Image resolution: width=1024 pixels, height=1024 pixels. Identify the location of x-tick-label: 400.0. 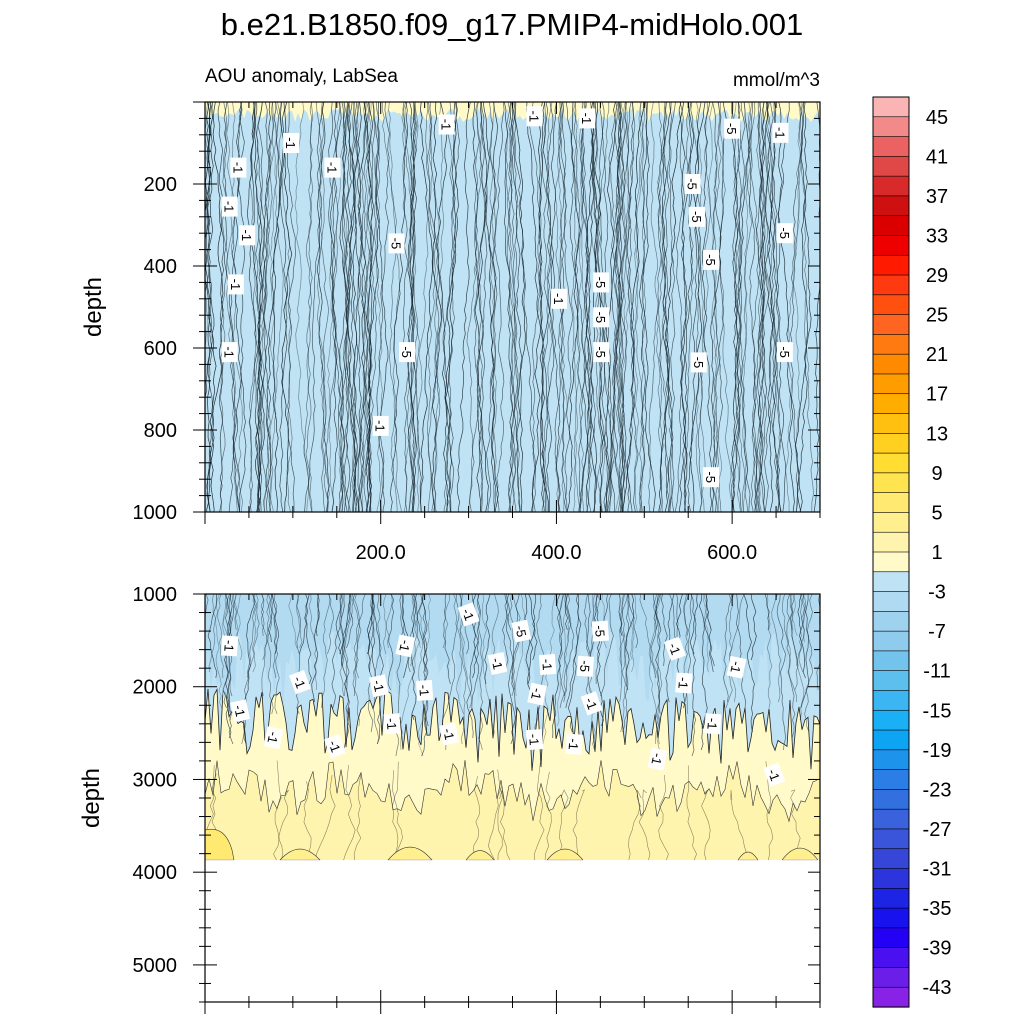
(556, 553).